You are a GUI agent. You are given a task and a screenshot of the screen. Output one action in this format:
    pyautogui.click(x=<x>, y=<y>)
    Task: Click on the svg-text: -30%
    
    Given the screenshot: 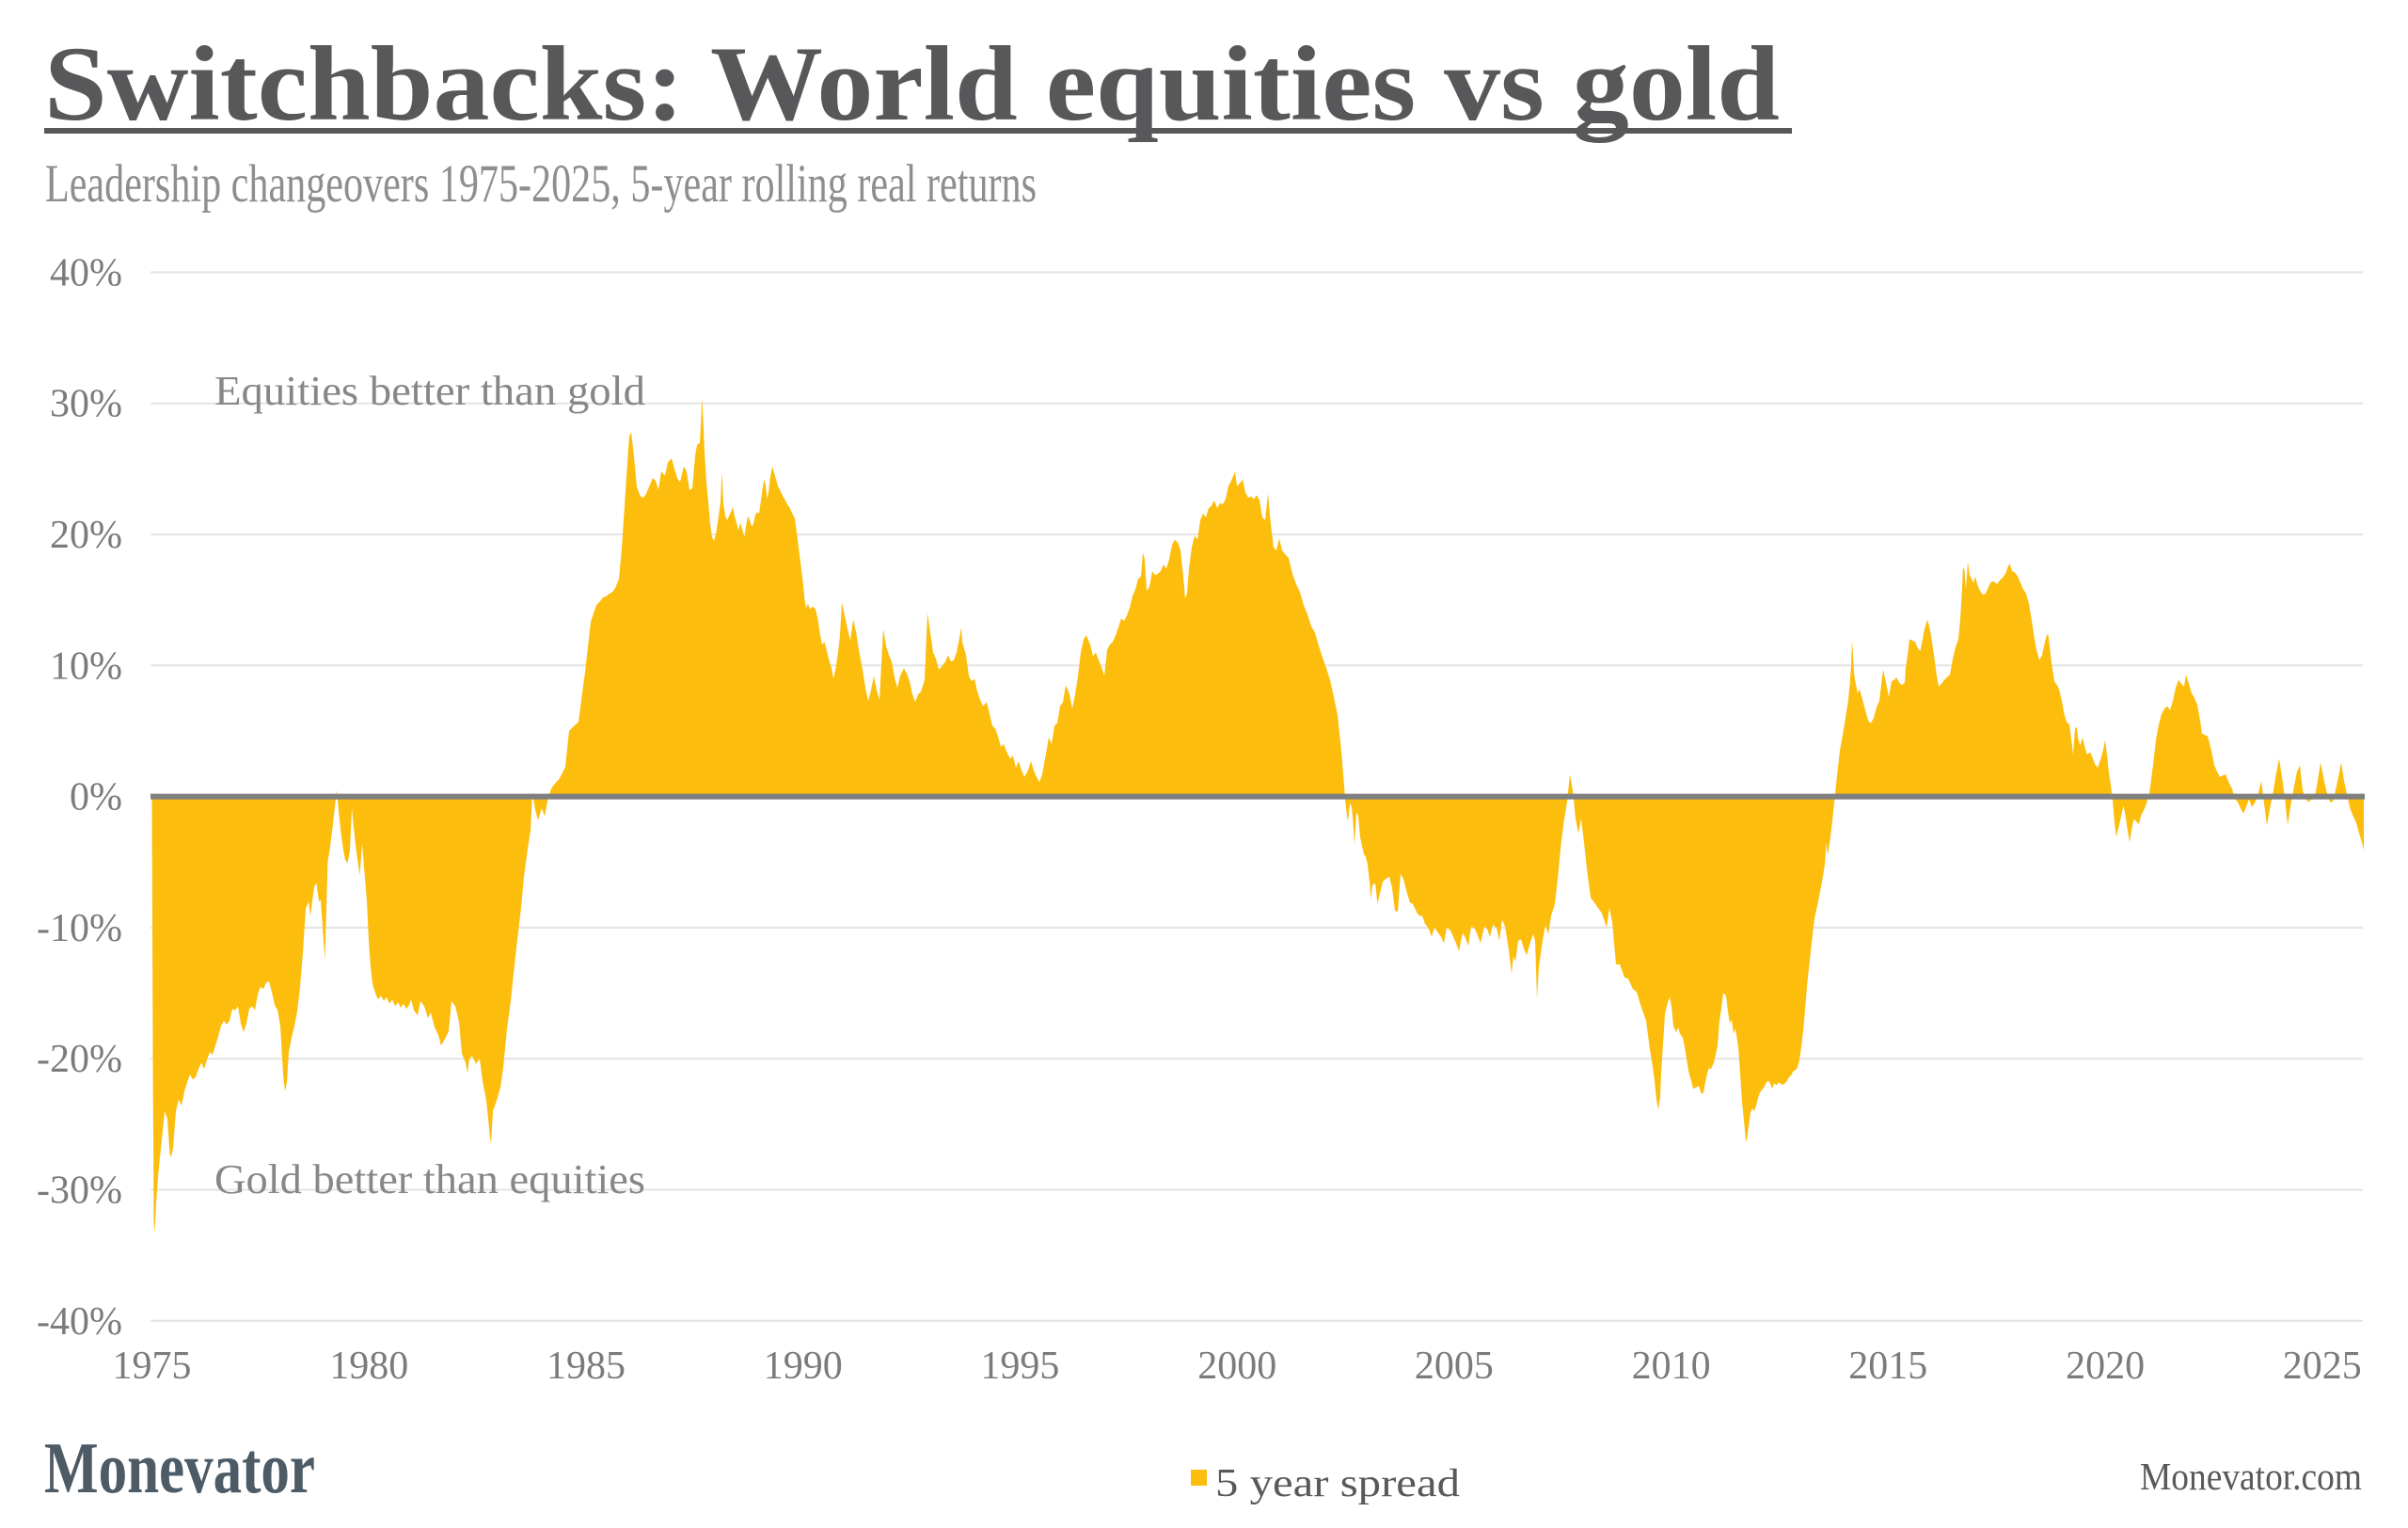 What is the action you would take?
    pyautogui.click(x=80, y=1192)
    